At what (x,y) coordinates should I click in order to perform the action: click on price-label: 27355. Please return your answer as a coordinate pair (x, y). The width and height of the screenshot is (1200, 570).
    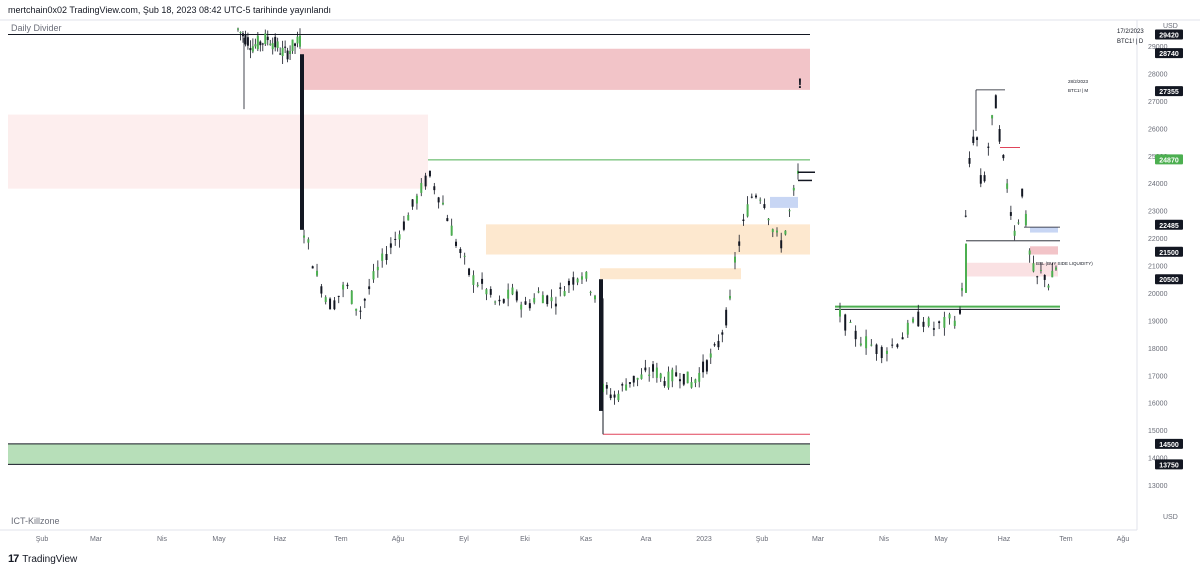
    Looking at the image, I should click on (1169, 91).